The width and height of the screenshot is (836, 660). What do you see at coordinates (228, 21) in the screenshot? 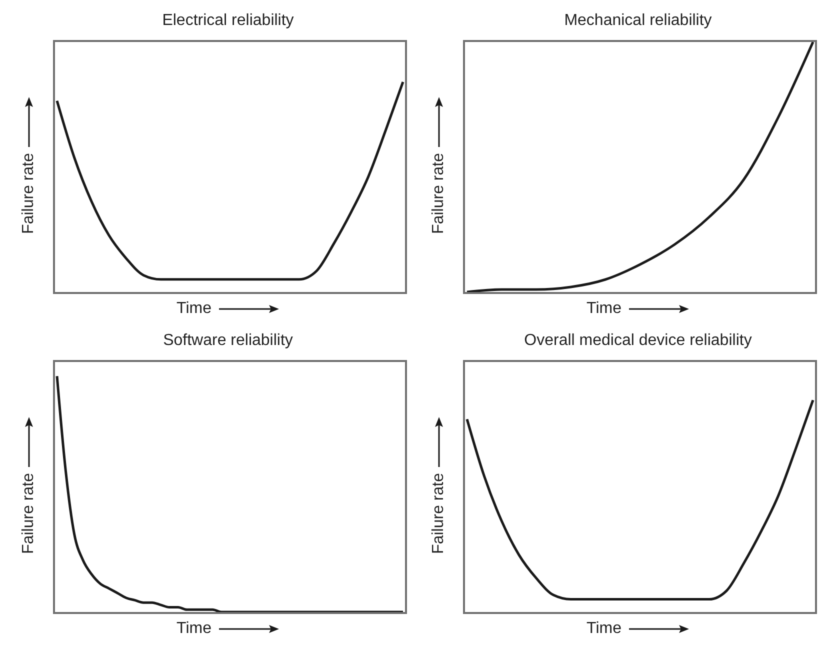
I see `chart-title: Electrical reliability` at bounding box center [228, 21].